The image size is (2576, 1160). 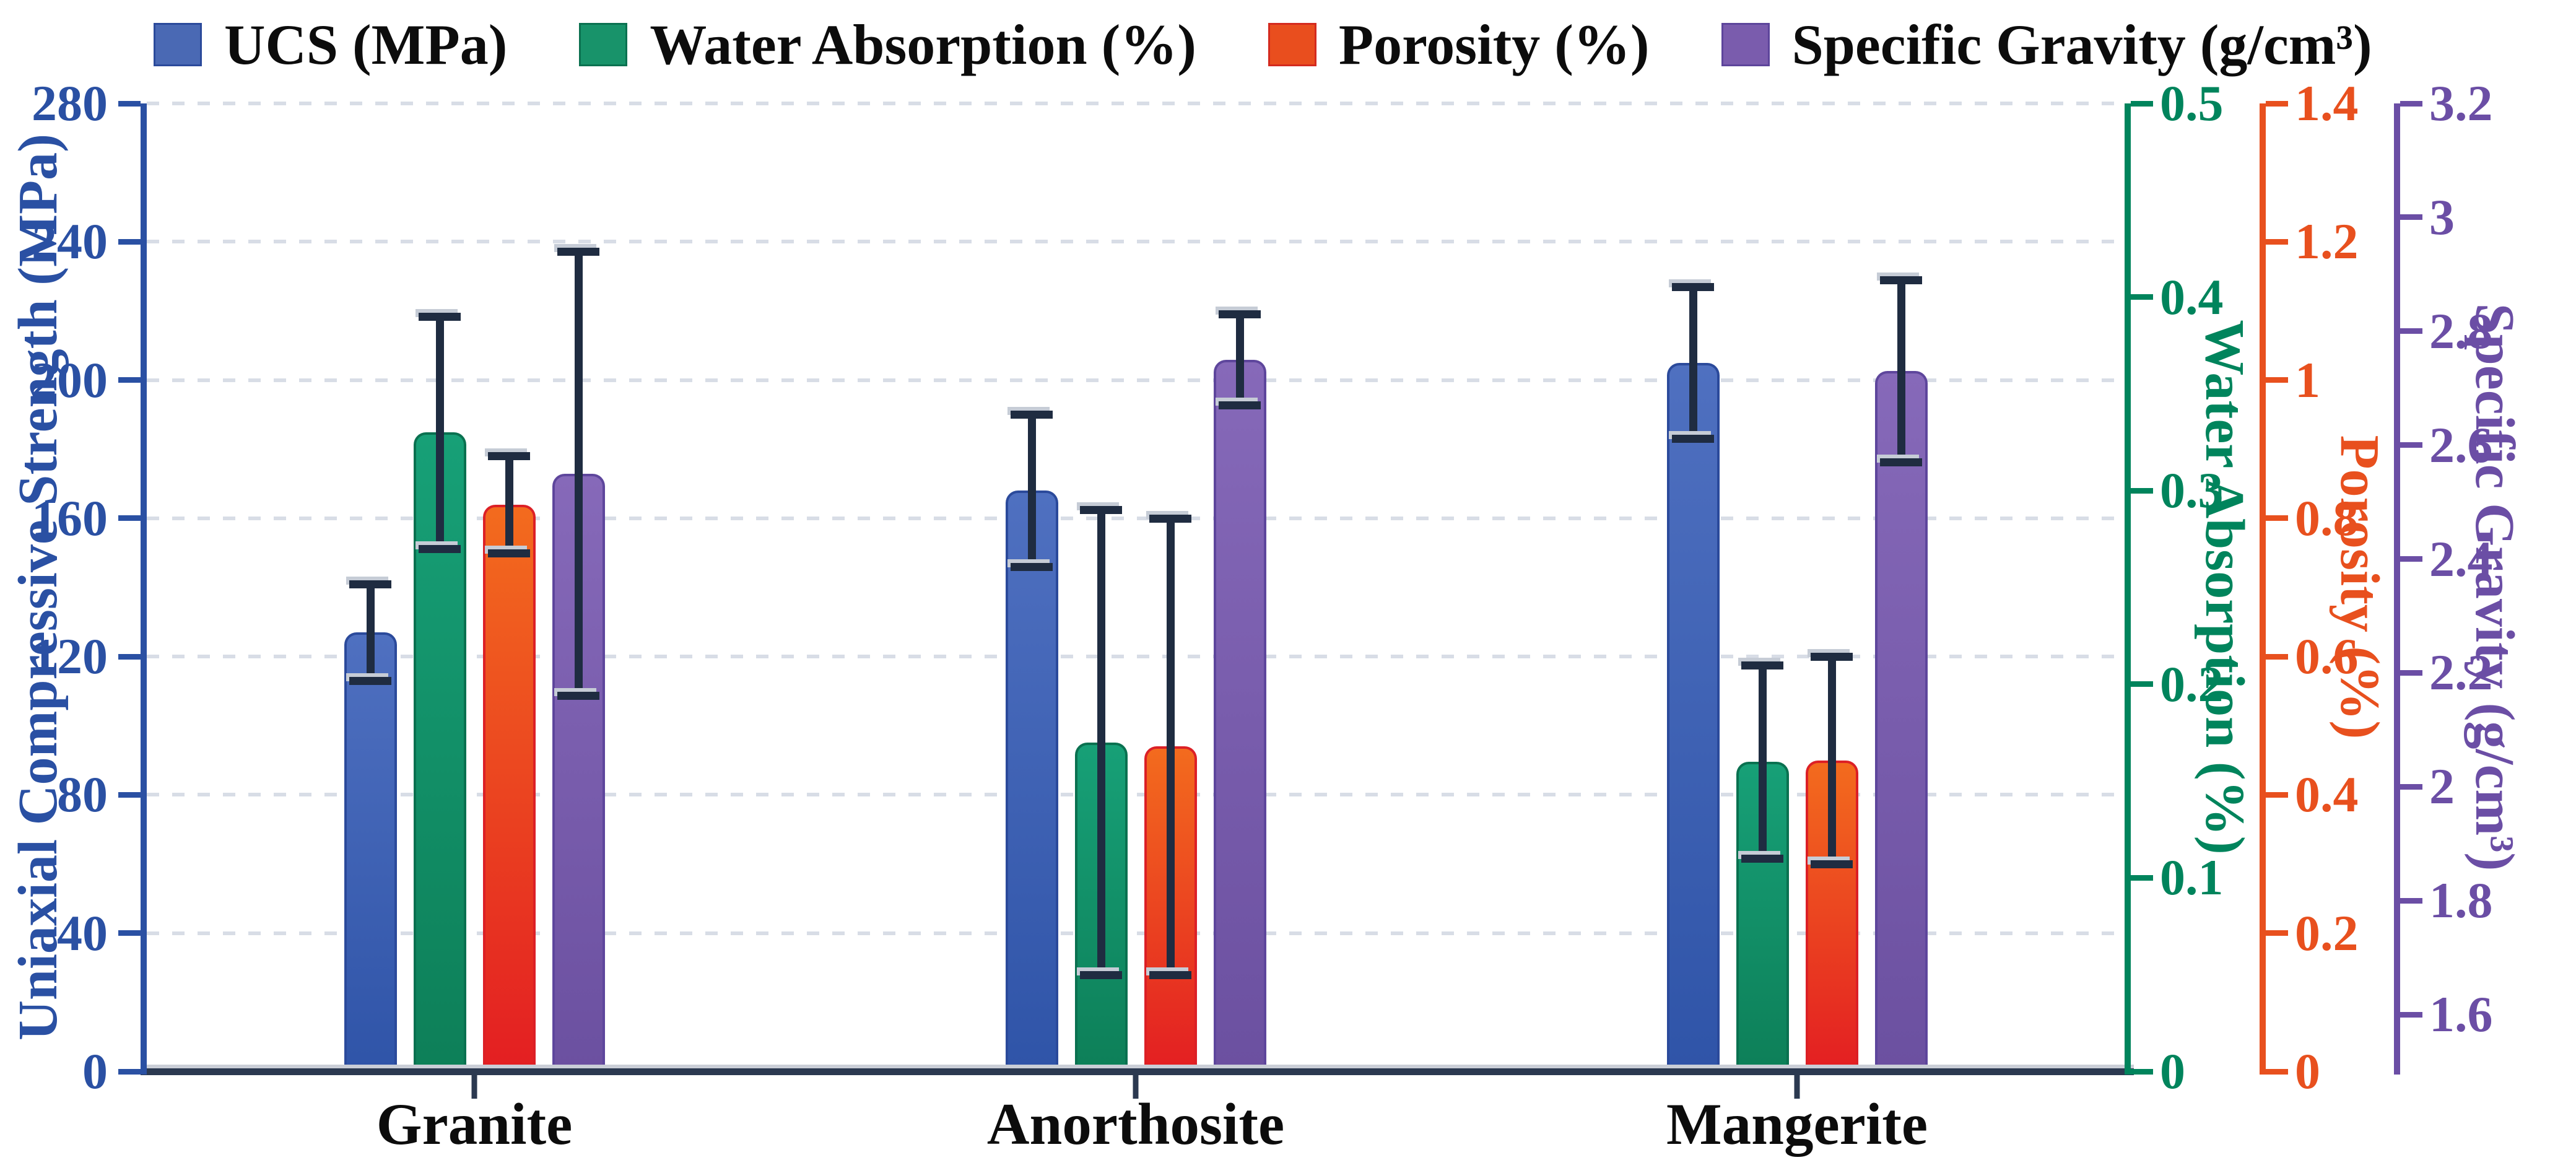 I want to click on bar-sg-anorthosite, so click(x=1239, y=716).